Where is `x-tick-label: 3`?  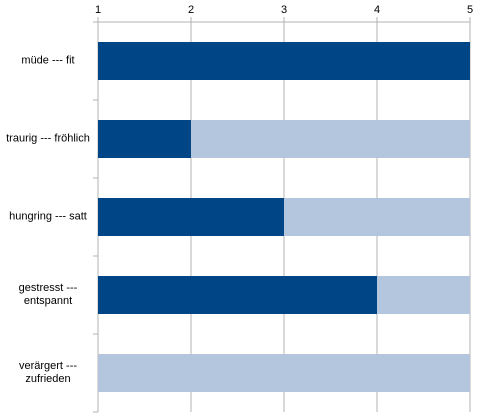
x-tick-label: 3 is located at coordinates (284, 10).